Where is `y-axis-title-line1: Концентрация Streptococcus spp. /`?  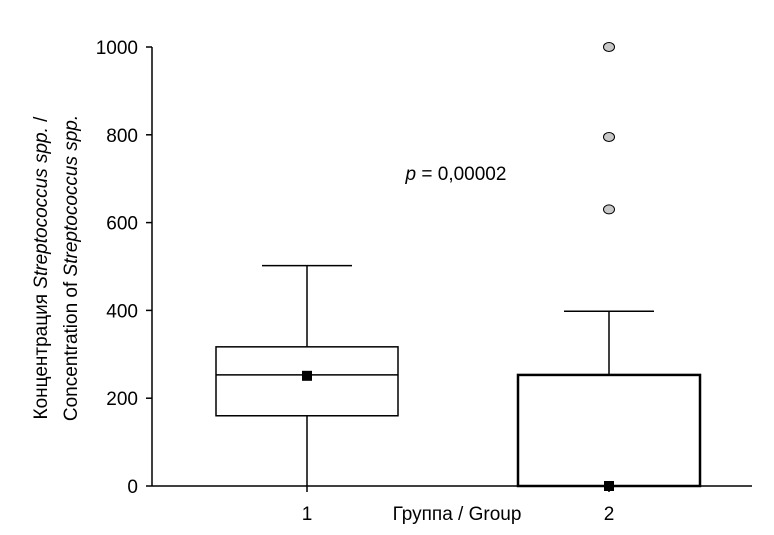
y-axis-title-line1: Концентрация Streptococcus spp. / is located at coordinates (41, 268).